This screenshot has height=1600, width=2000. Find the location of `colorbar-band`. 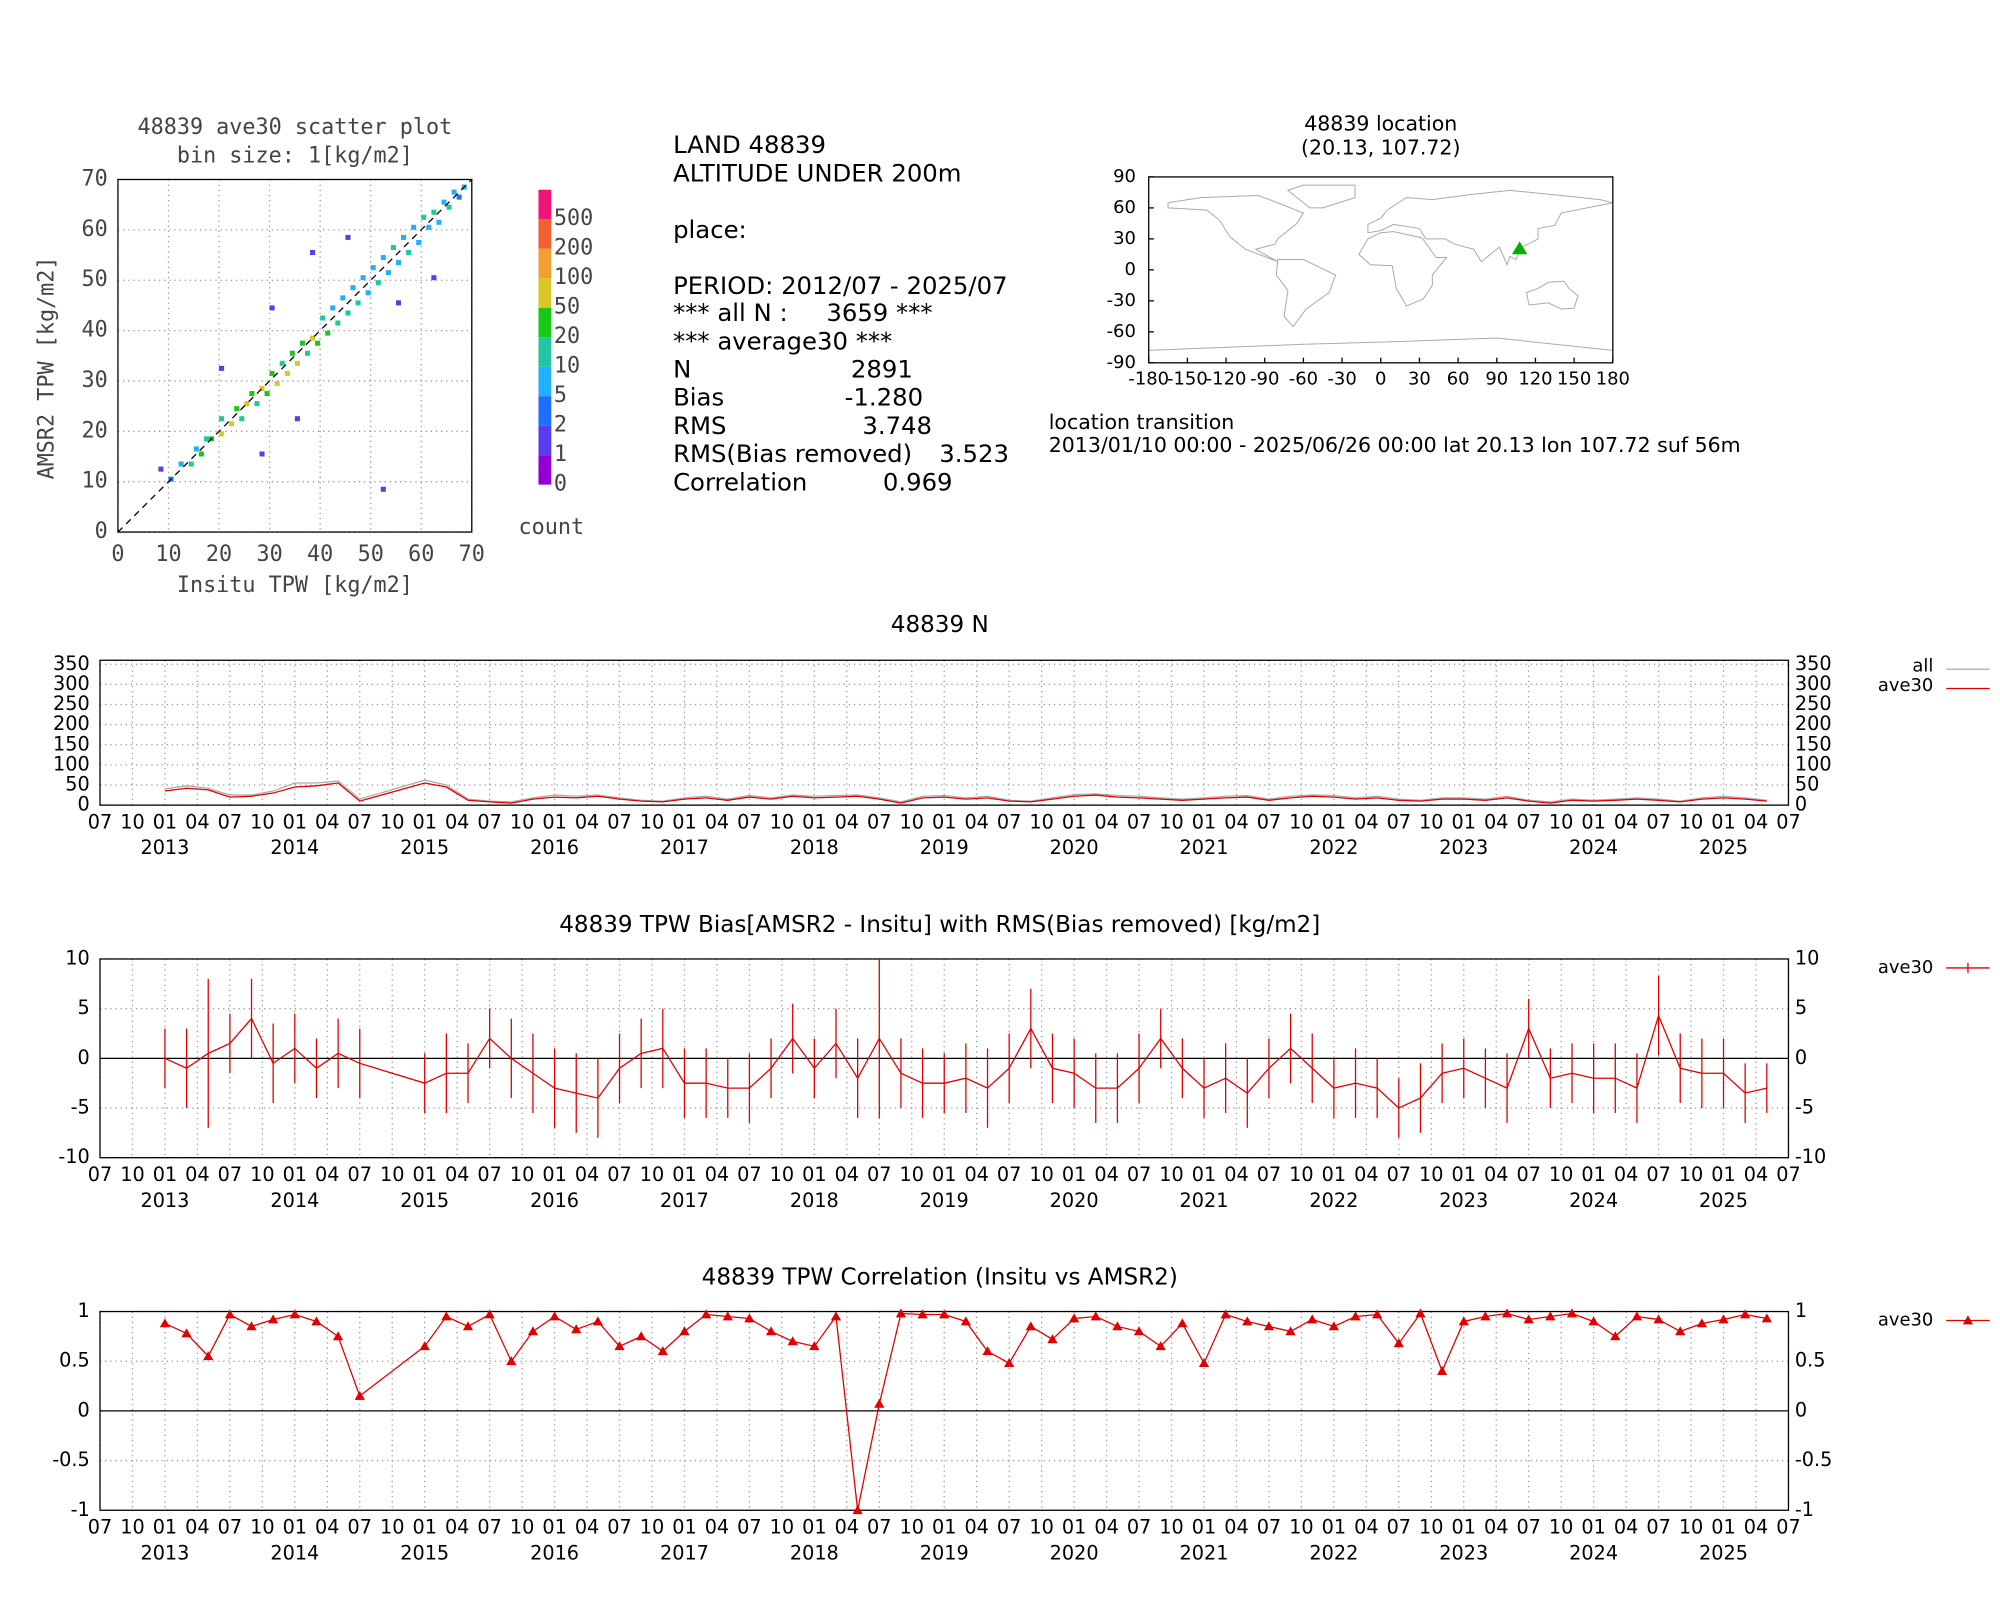

colorbar-band is located at coordinates (545, 411).